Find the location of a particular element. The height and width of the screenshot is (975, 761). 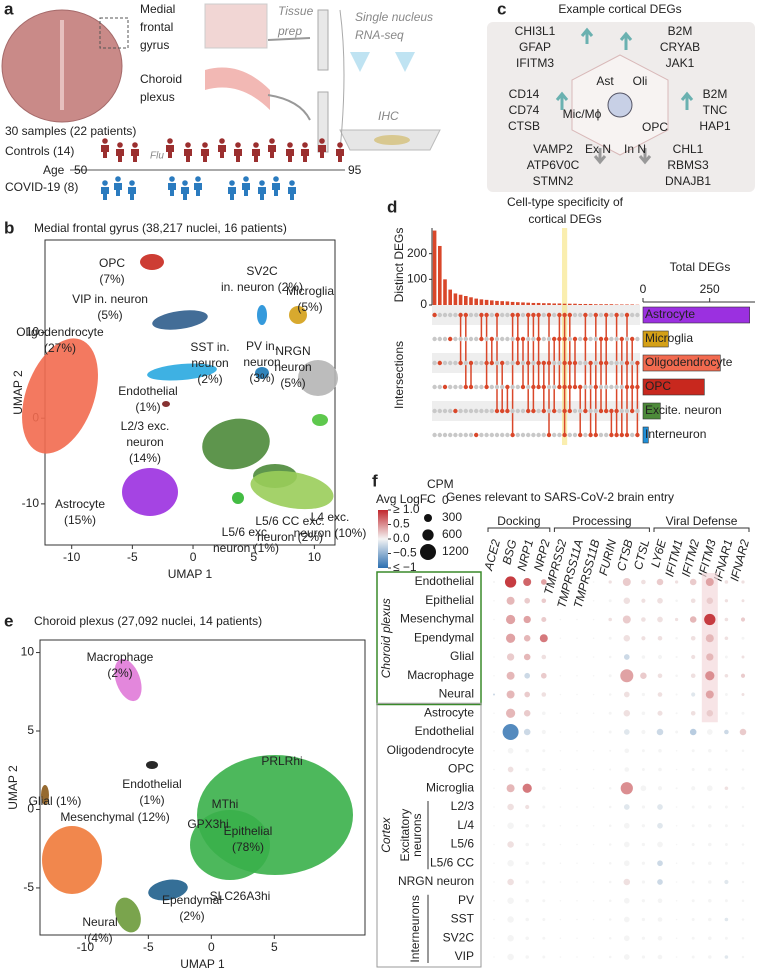

total-bar is located at coordinates (673, 387).